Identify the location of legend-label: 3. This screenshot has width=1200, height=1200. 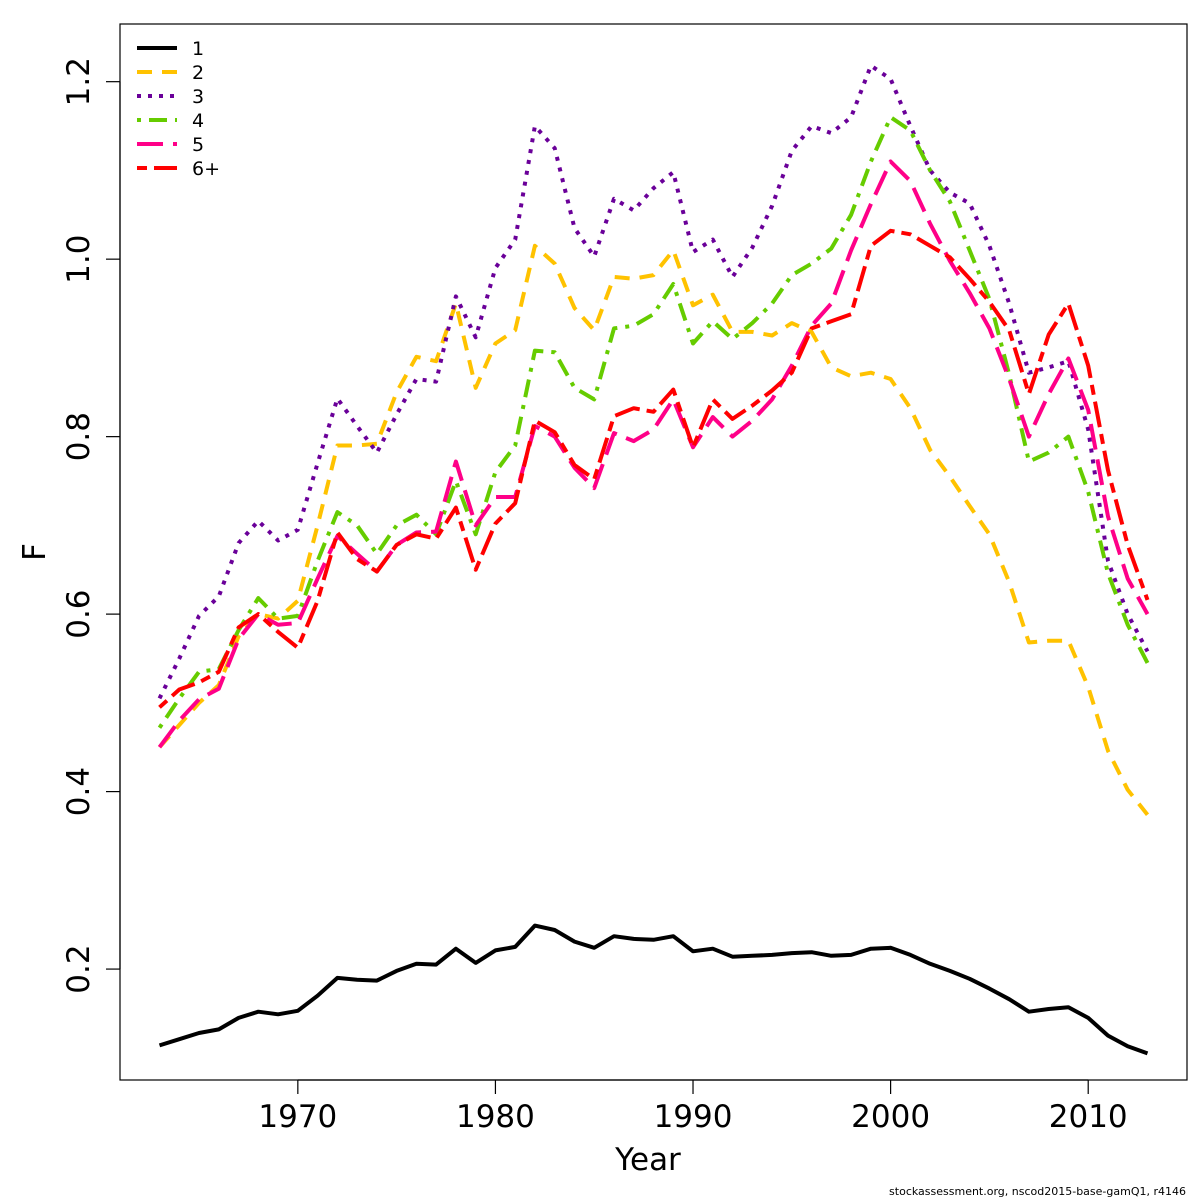
(198, 97).